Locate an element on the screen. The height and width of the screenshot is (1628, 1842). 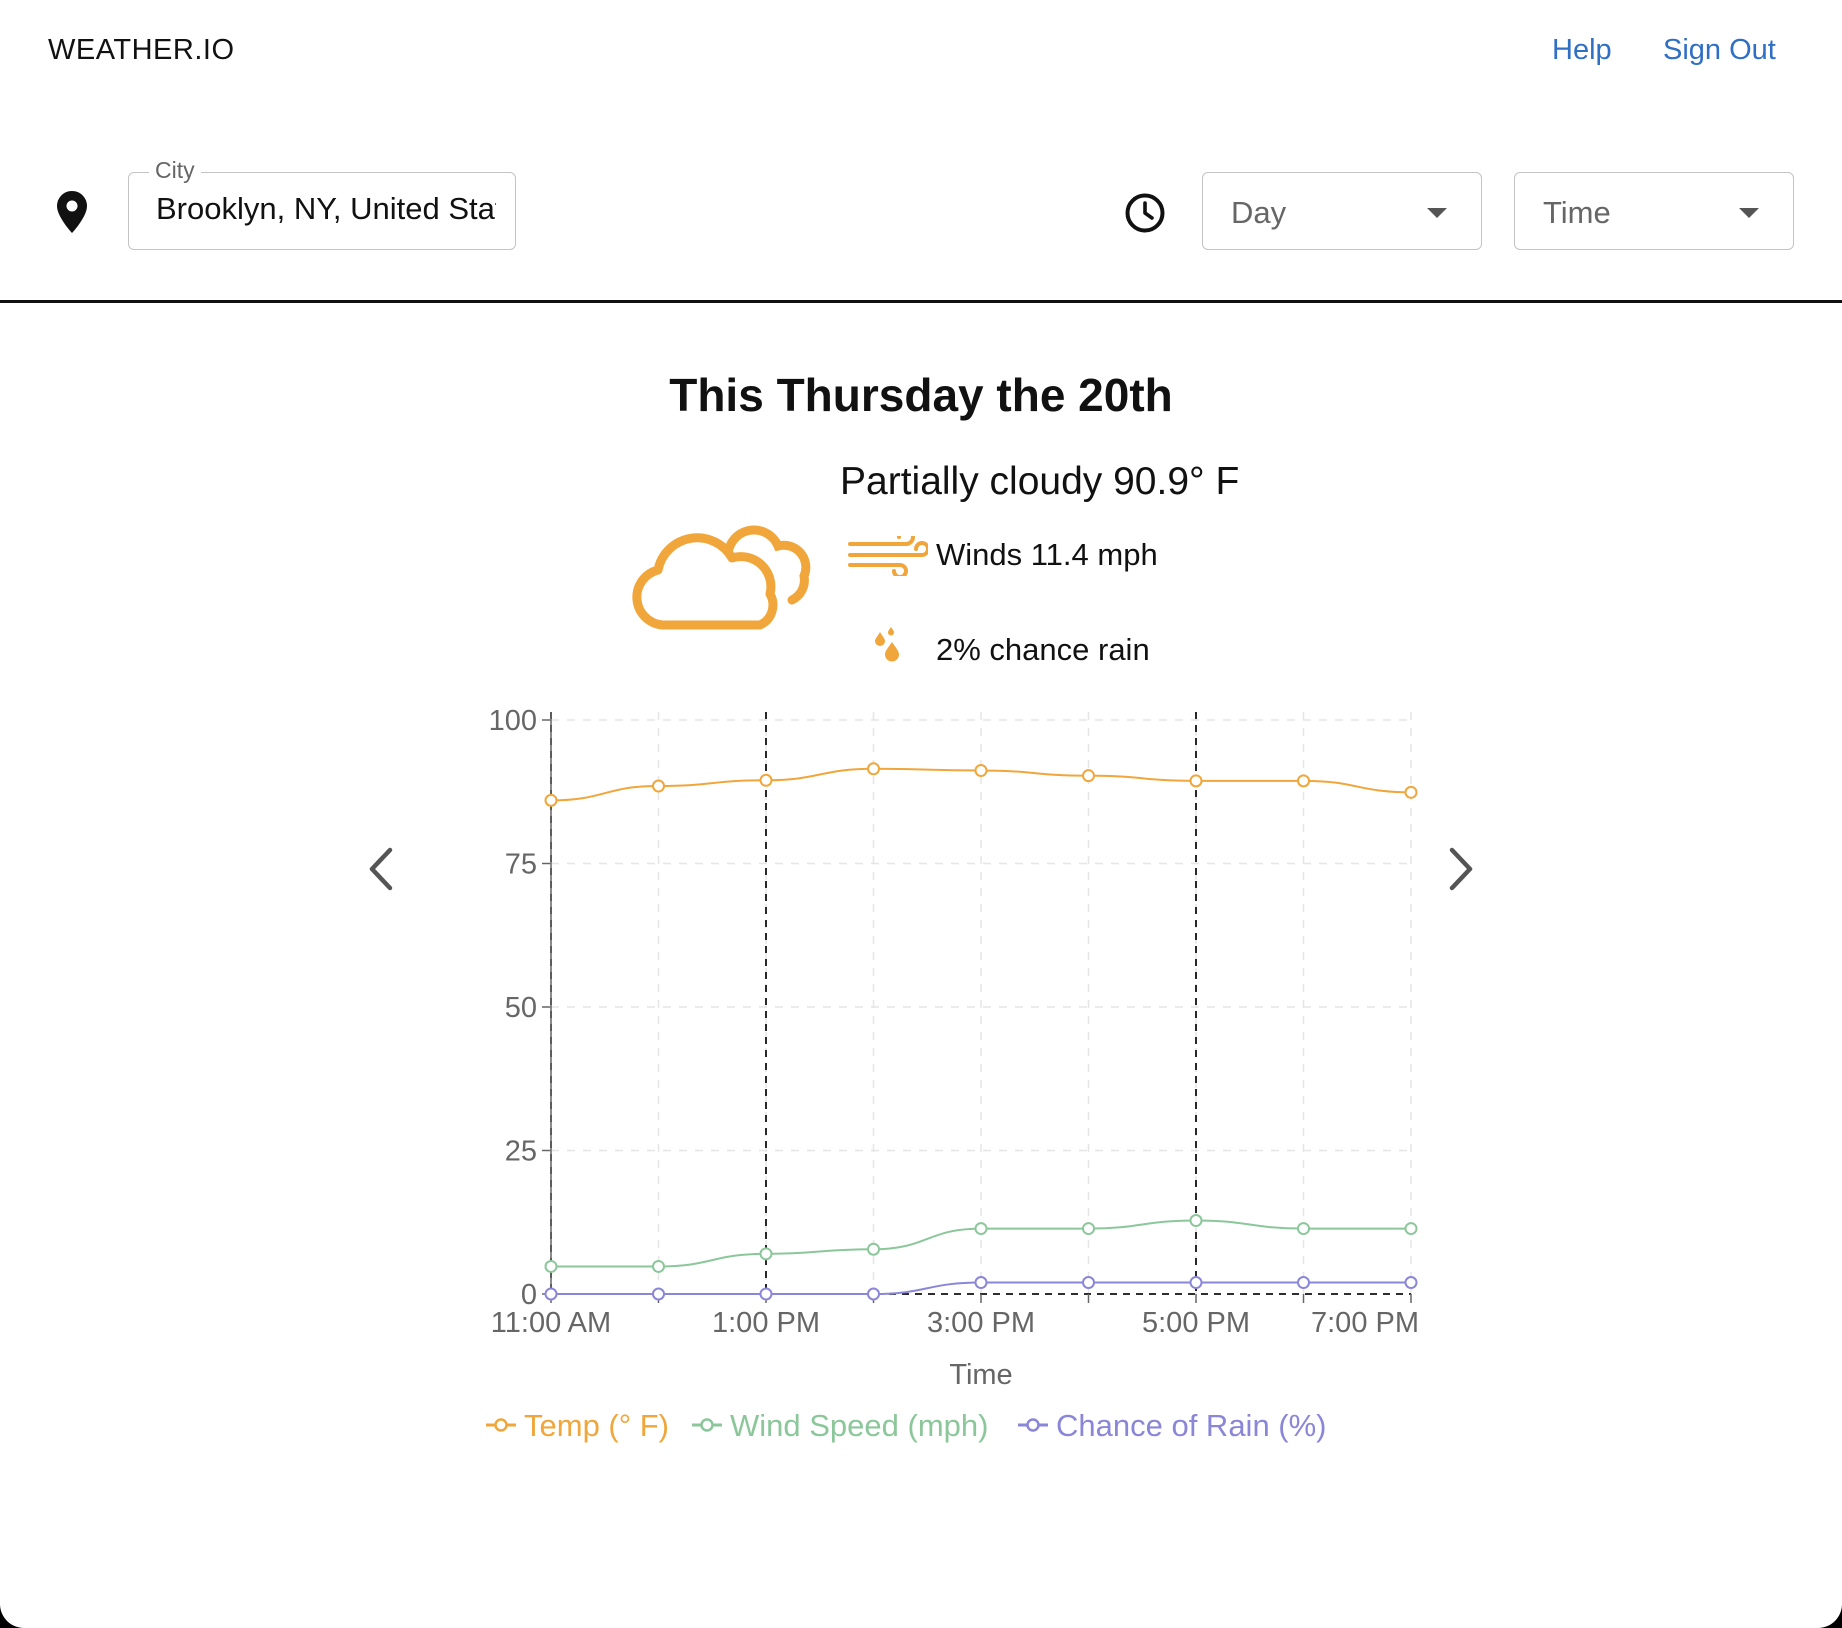
x-tick-label: 11:00 AM is located at coordinates (551, 1323).